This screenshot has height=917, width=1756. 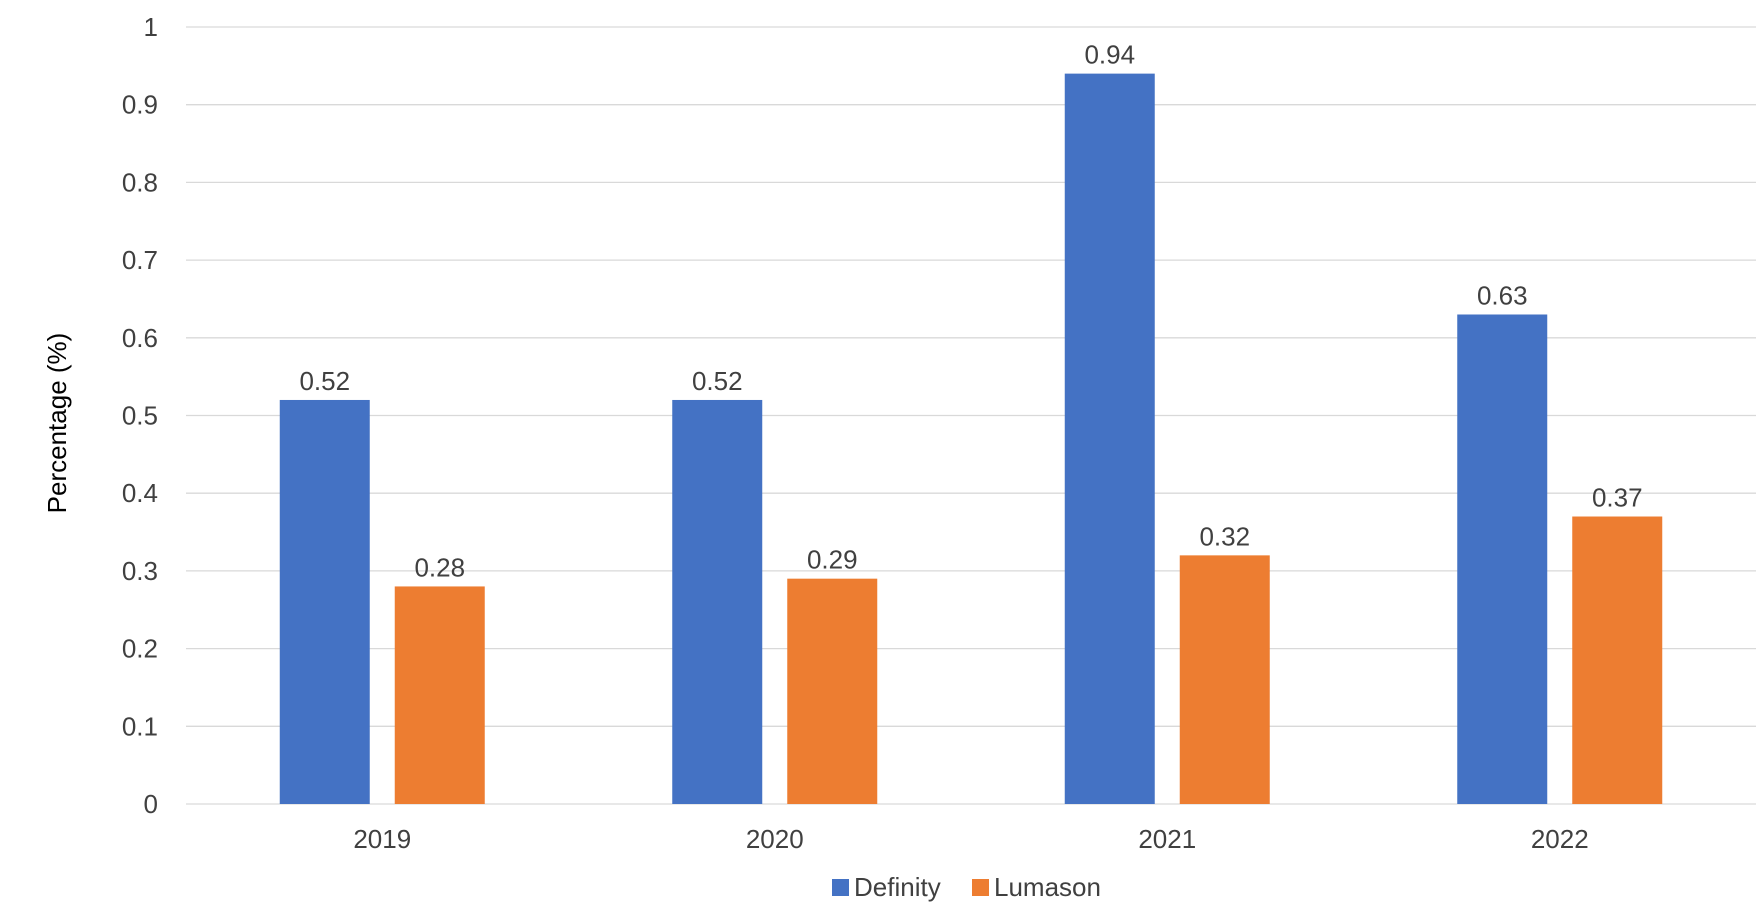 I want to click on data-label-lumason-2020: 0.29, so click(x=832, y=560).